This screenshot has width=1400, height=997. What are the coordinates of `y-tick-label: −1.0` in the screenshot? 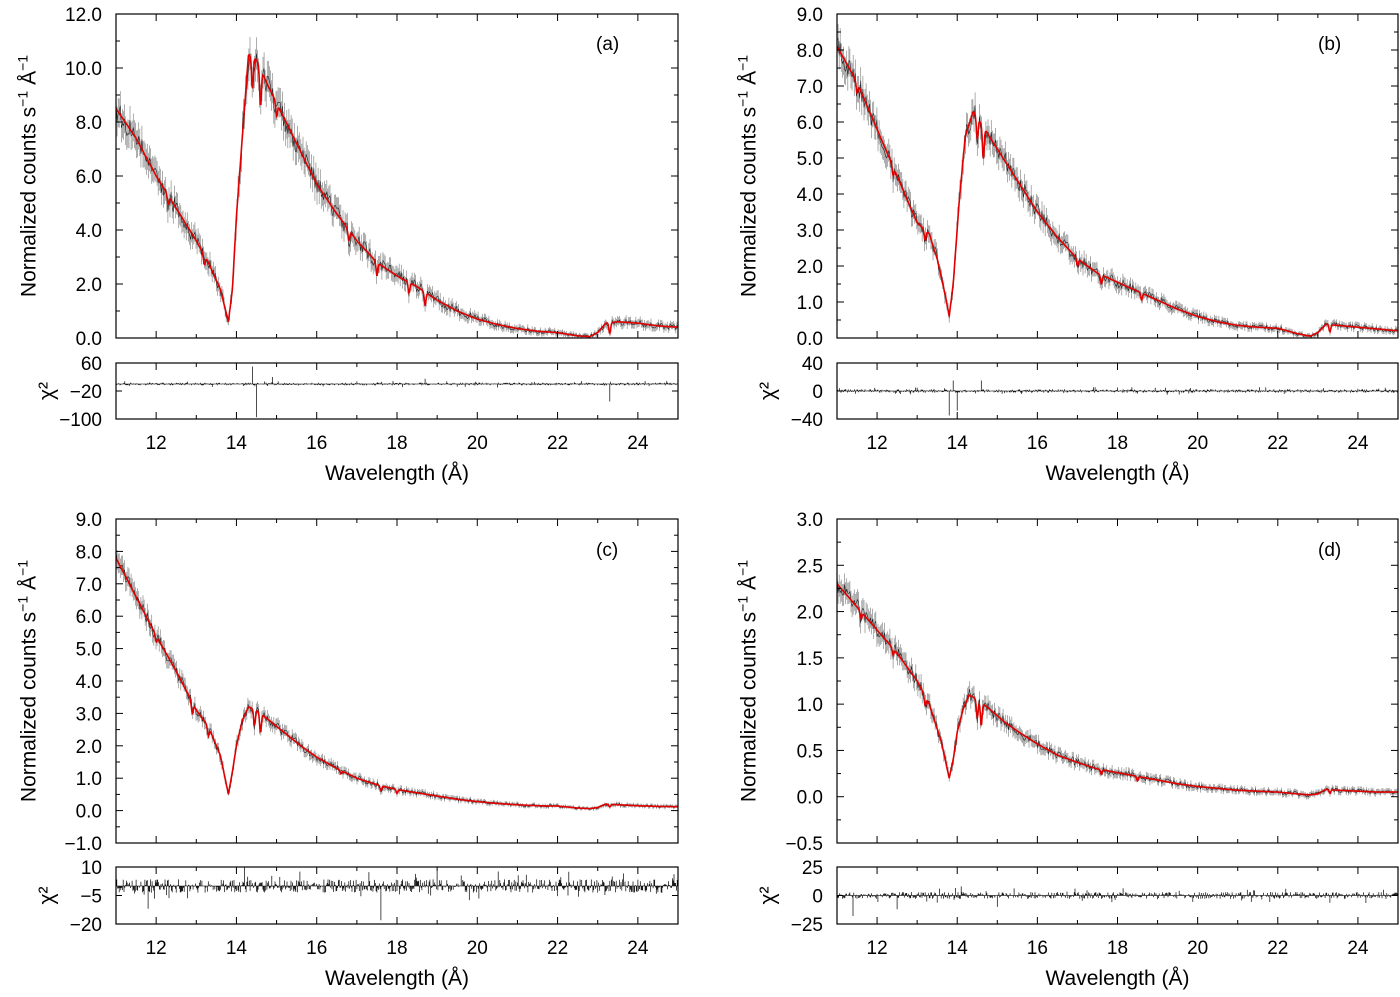 It's located at (83, 844).